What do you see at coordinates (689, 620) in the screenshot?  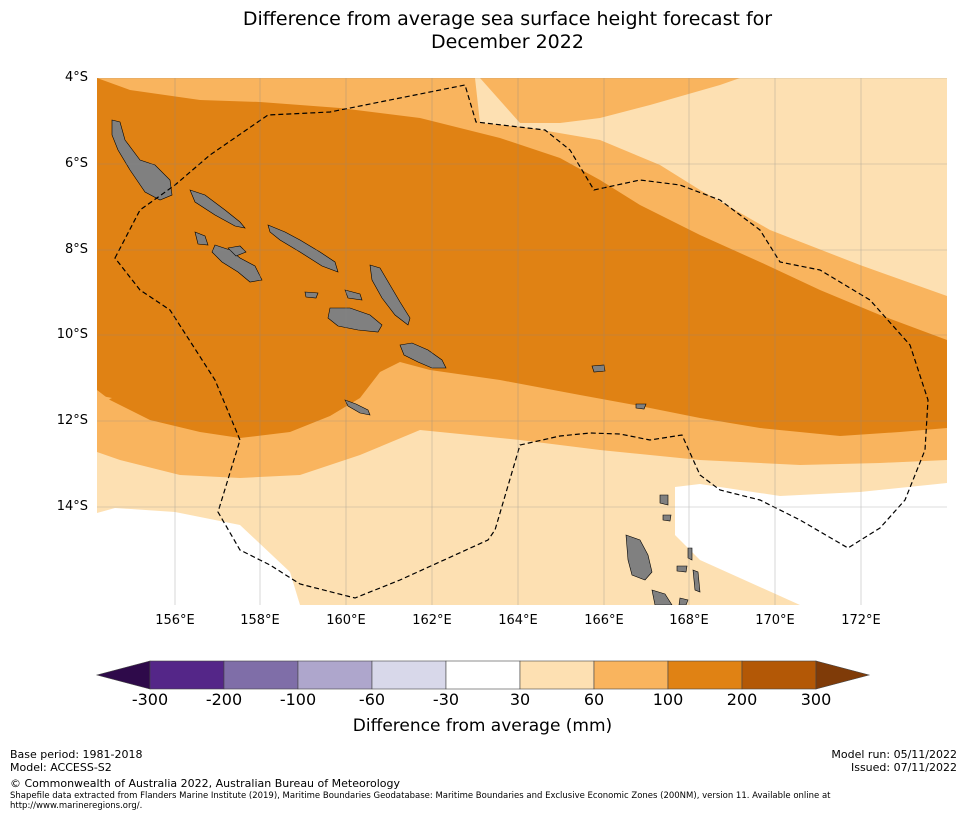 I see `lon-label-168e: 168°E` at bounding box center [689, 620].